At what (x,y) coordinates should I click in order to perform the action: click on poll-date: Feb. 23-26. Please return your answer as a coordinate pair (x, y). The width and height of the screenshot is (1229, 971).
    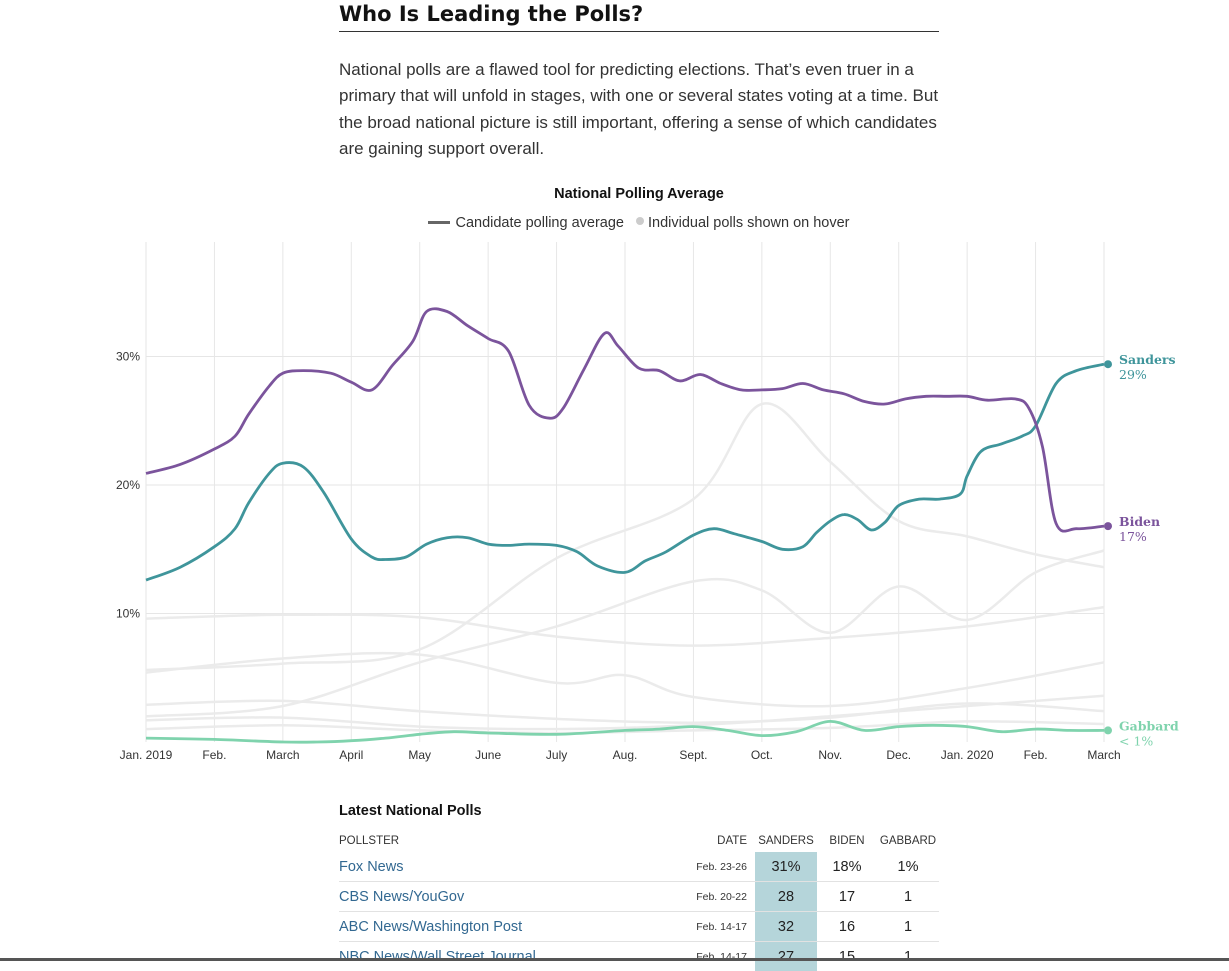
    Looking at the image, I should click on (692, 867).